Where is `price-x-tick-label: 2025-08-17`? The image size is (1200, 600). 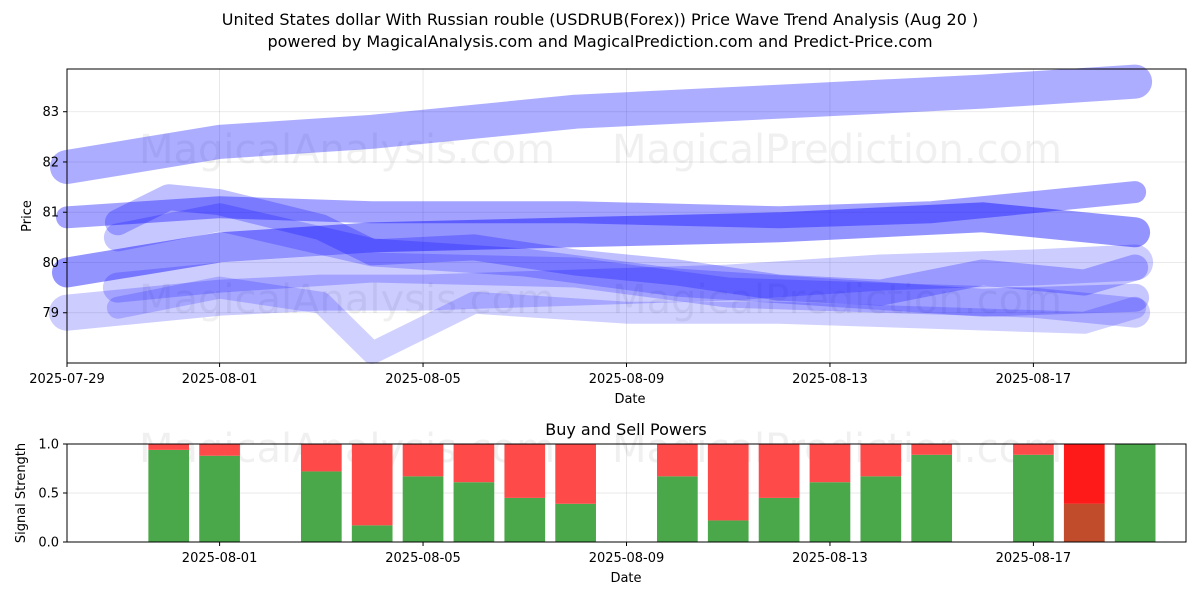
price-x-tick-label: 2025-08-17 is located at coordinates (1034, 379).